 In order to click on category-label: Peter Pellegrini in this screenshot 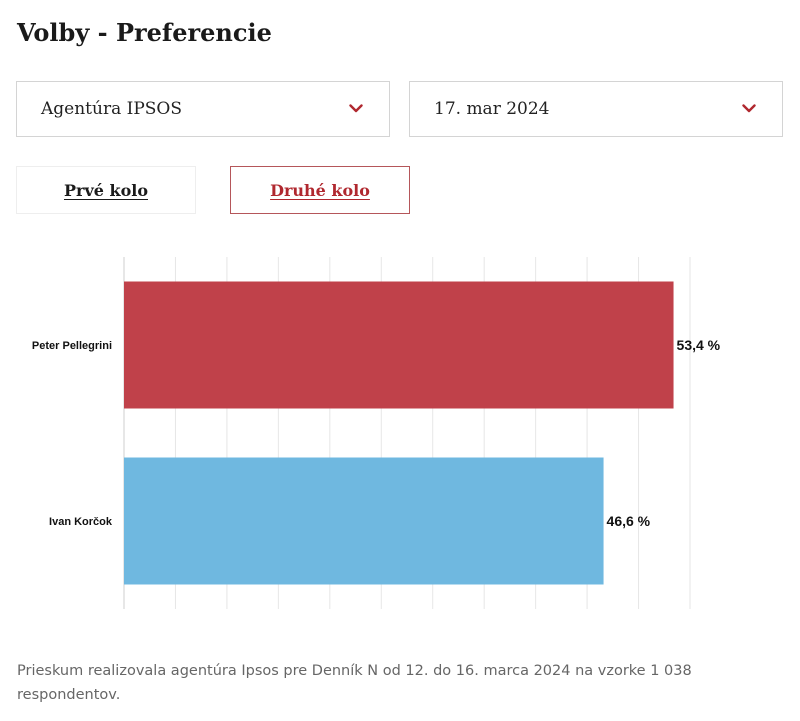, I will do `click(72, 346)`.